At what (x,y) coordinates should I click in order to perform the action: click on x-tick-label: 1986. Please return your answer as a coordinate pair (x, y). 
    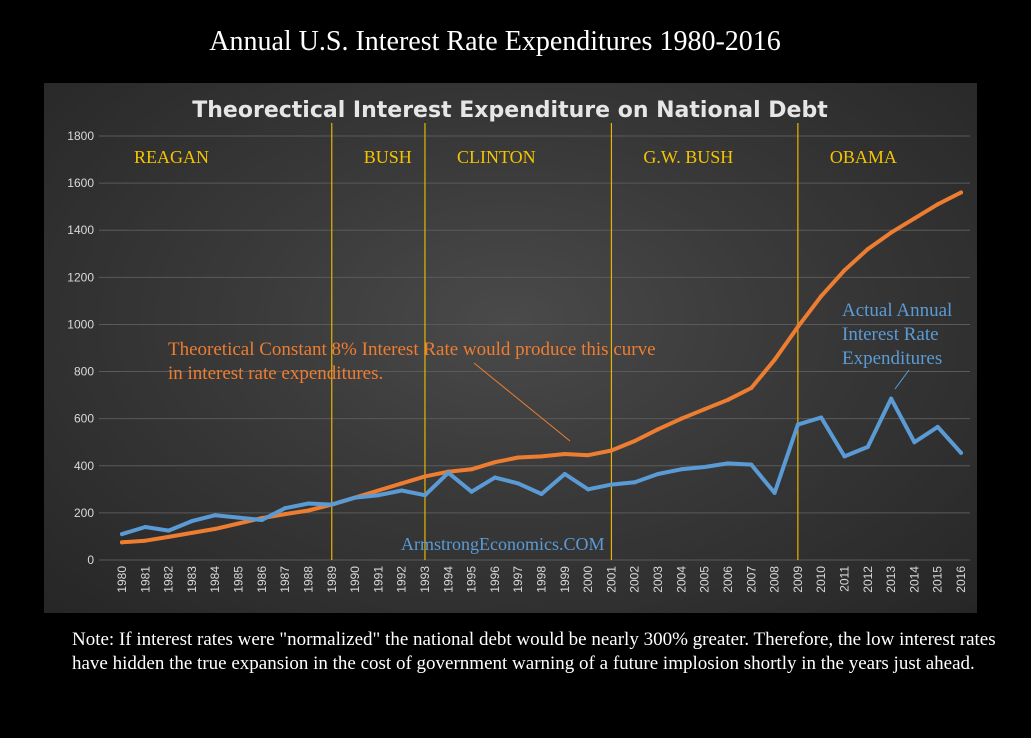
    Looking at the image, I should click on (262, 579).